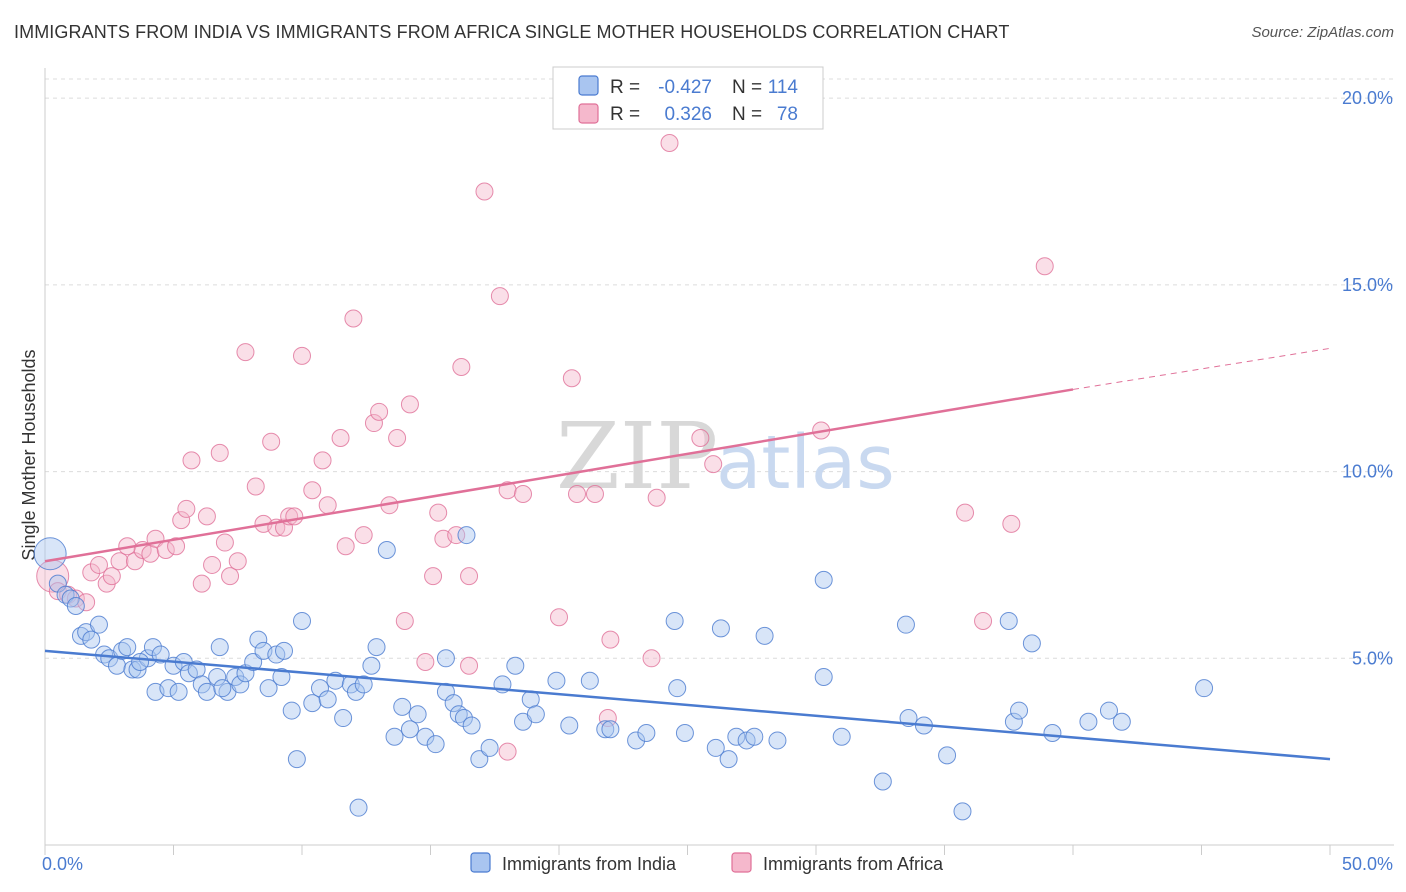 The image size is (1406, 892). What do you see at coordinates (625, 114) in the screenshot?
I see `legend-africa-r-label: R =` at bounding box center [625, 114].